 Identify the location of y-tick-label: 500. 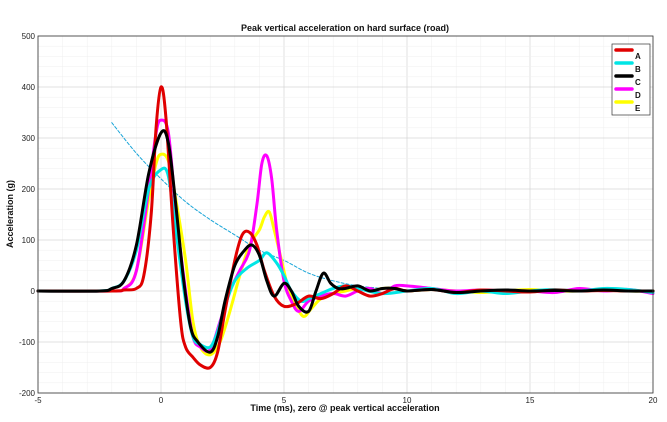
(29, 36).